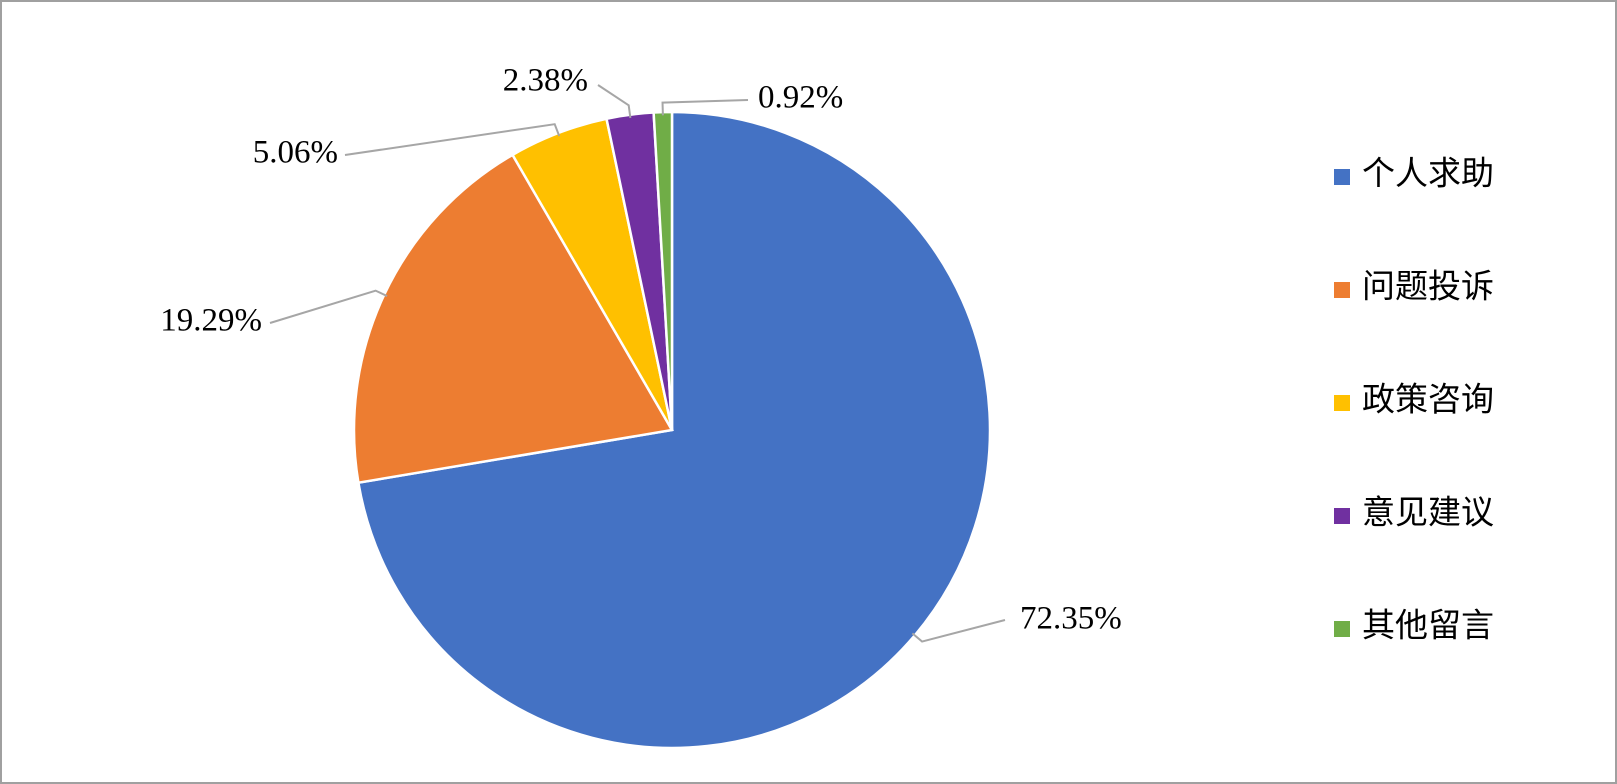 The height and width of the screenshot is (784, 1617). I want to click on legend-label: 个人求助, so click(1428, 174).